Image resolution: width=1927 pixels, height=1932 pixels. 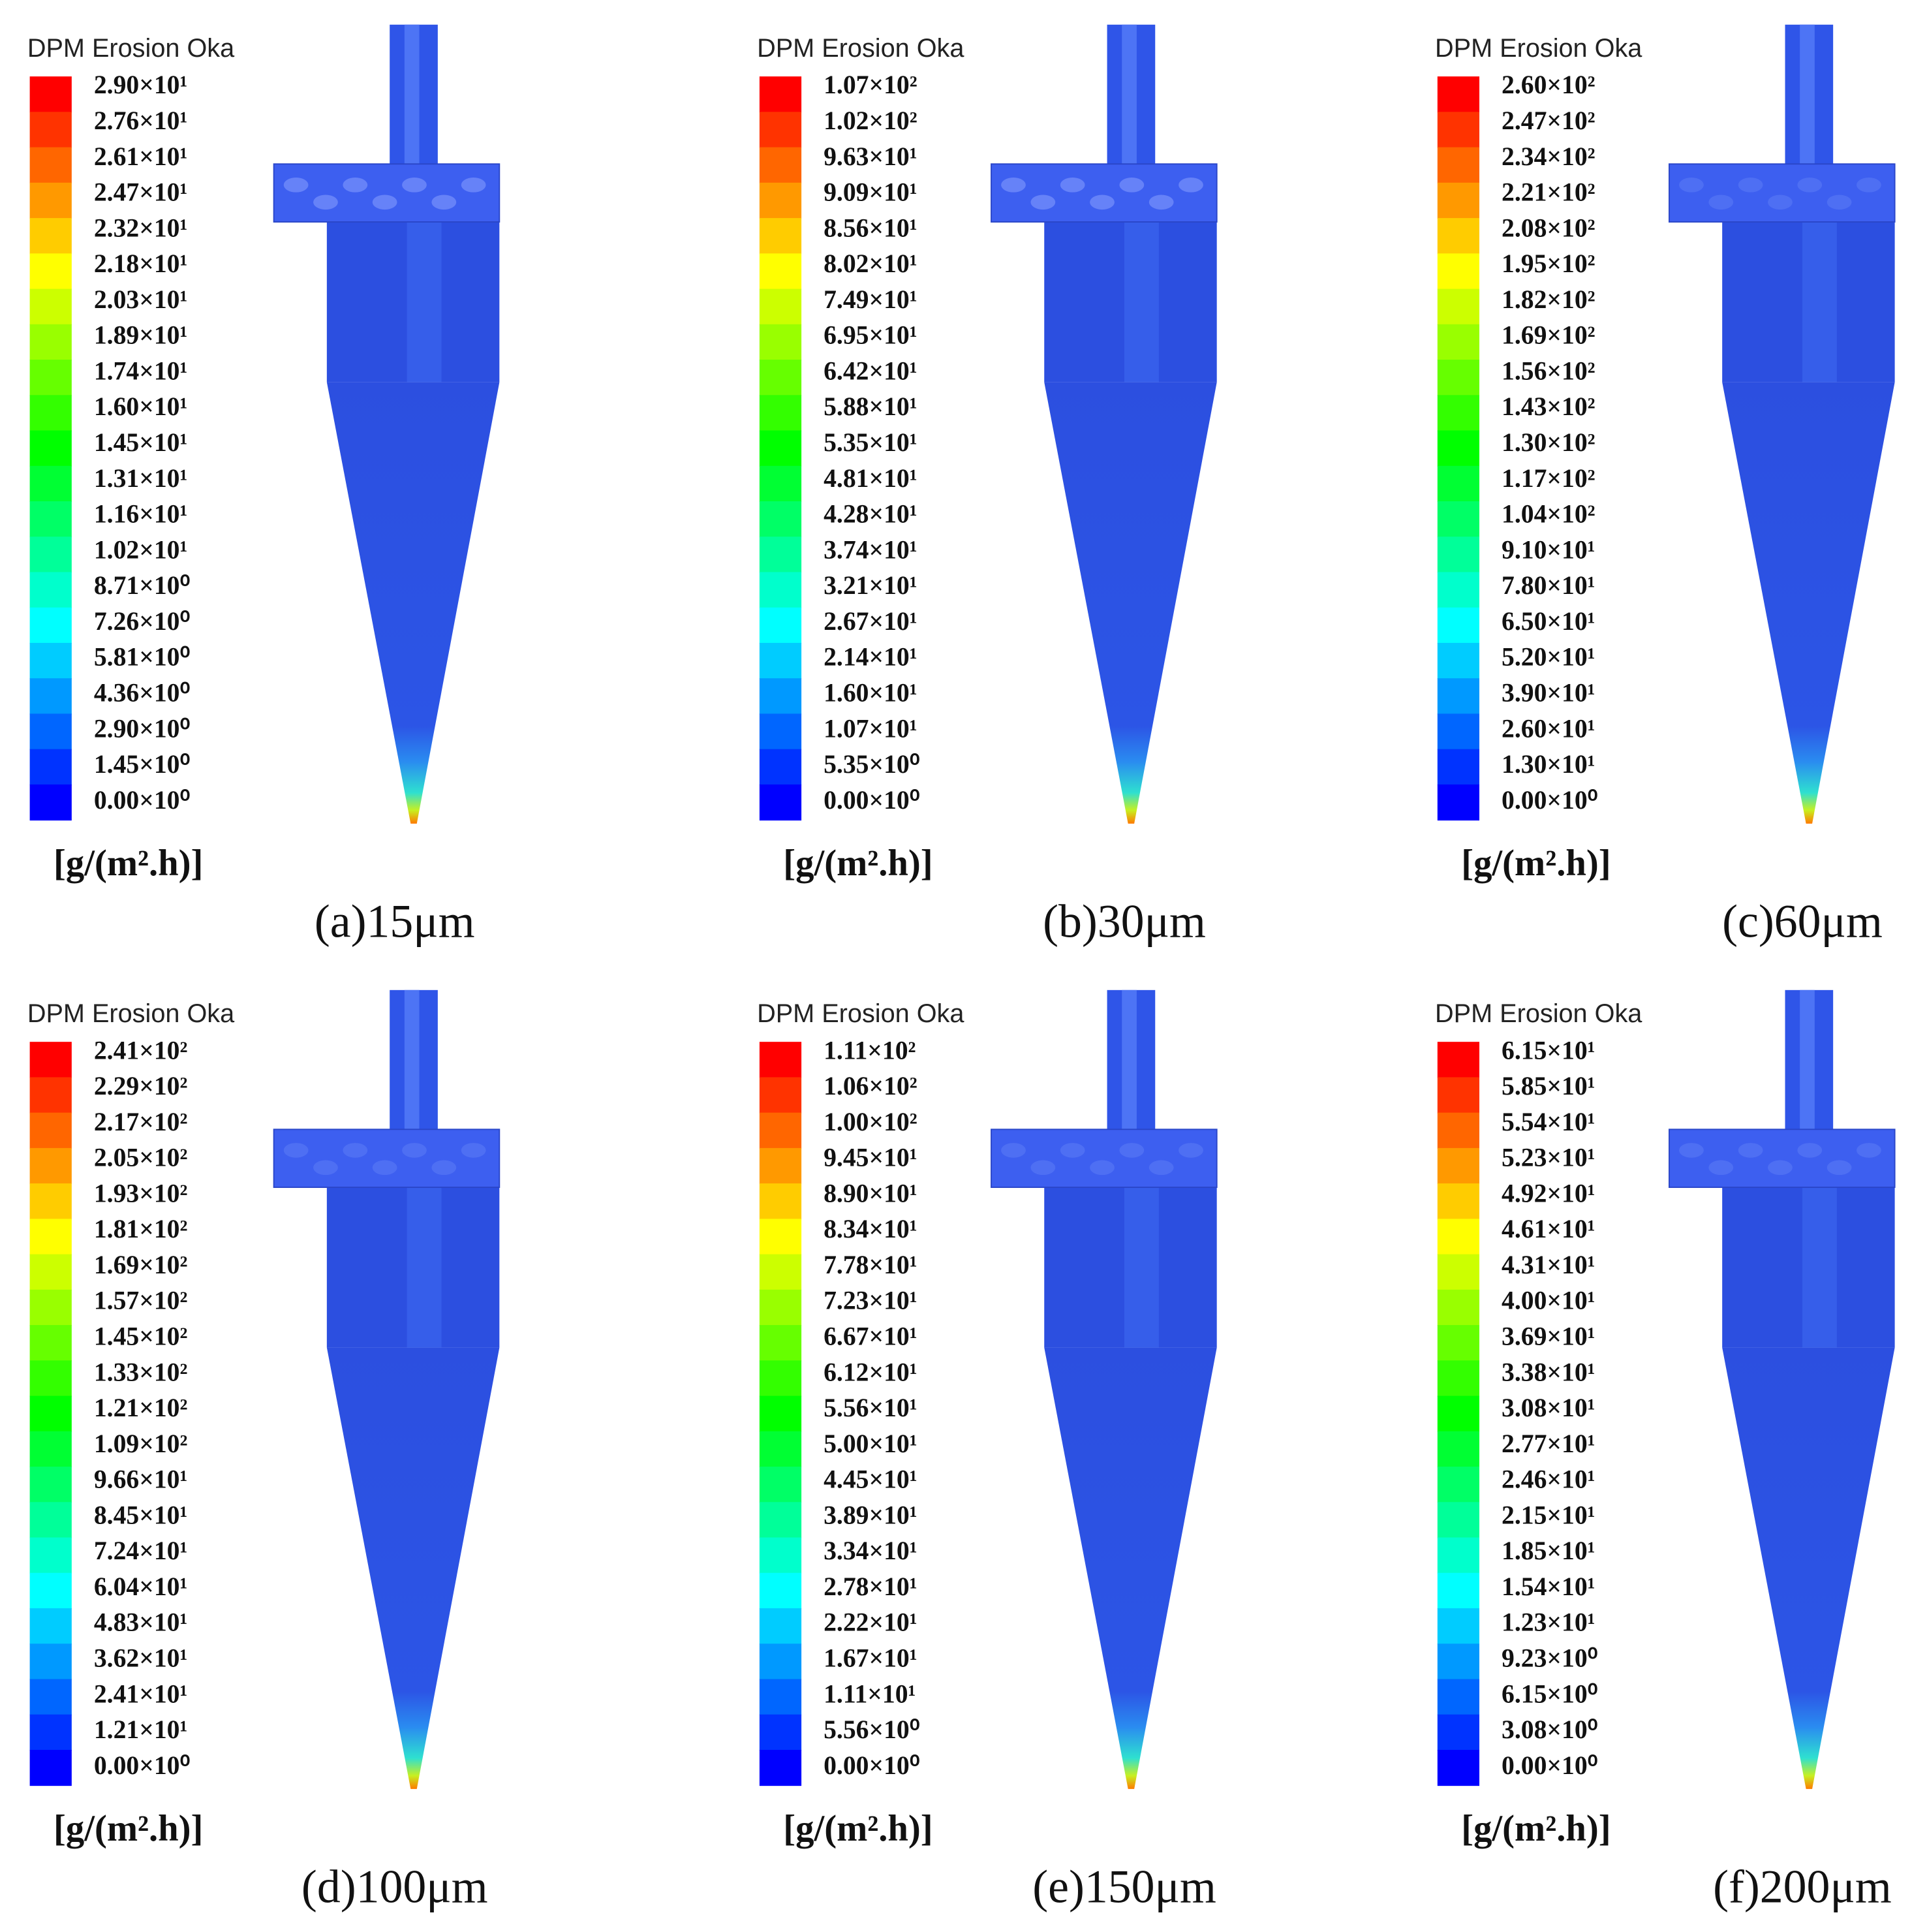 What do you see at coordinates (1549, 1265) in the screenshot?
I see `colorbar-label: 4.31×10¹` at bounding box center [1549, 1265].